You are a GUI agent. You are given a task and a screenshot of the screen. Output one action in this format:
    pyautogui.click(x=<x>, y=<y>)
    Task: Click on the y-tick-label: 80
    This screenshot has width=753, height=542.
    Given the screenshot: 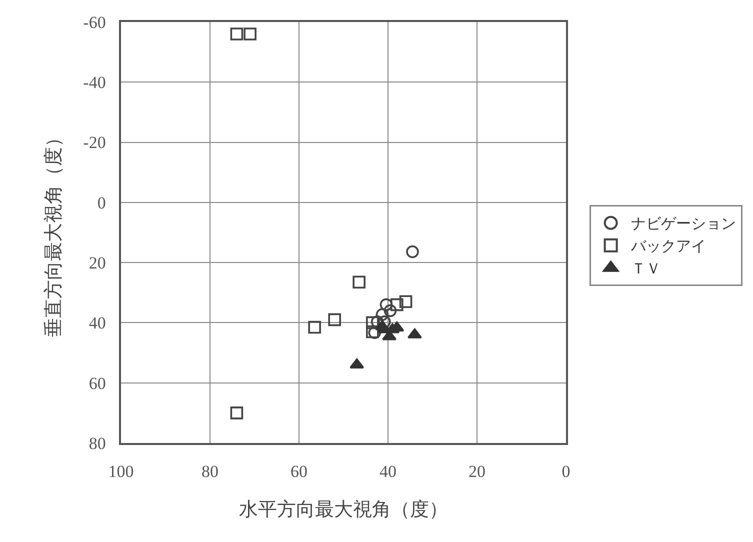 What is the action you would take?
    pyautogui.click(x=97, y=443)
    